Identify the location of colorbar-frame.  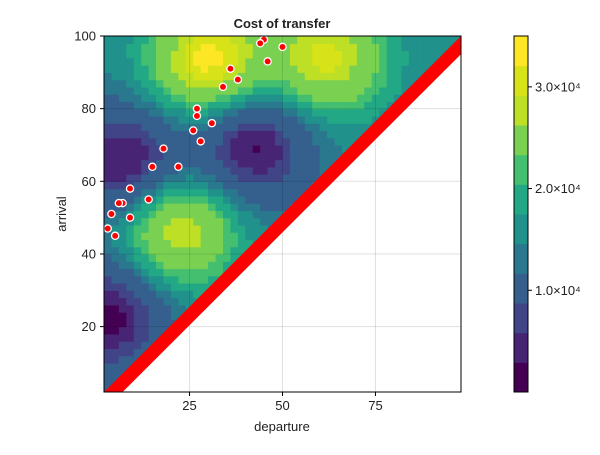
(521, 214).